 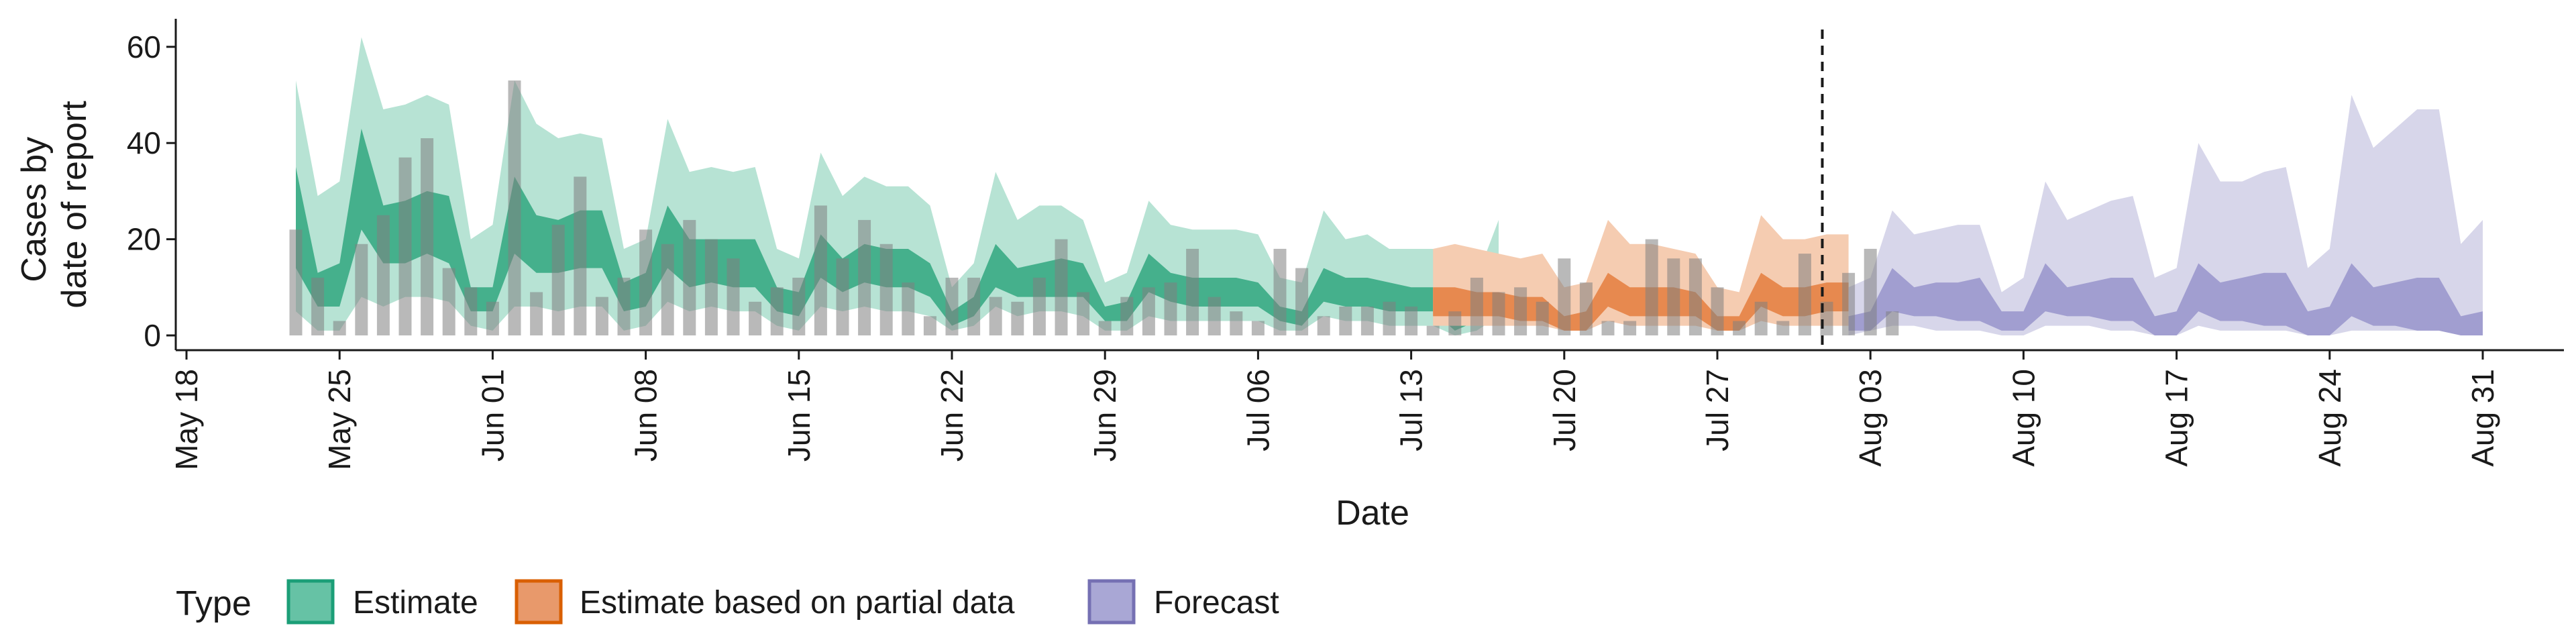 I want to click on x-tick-label: Jul 13, so click(x=1411, y=410).